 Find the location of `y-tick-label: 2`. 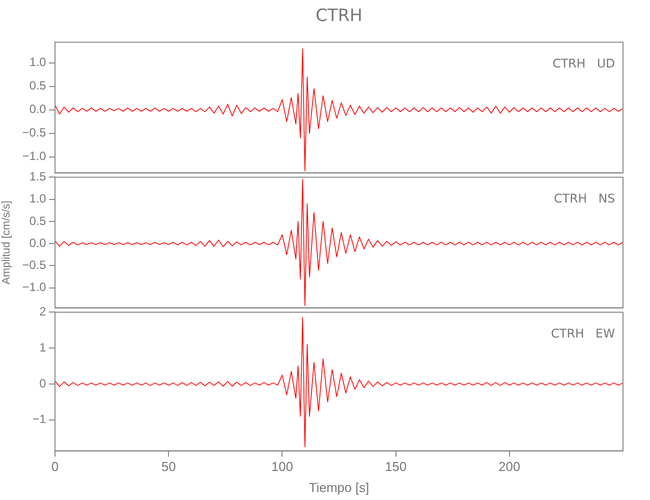

y-tick-label: 2 is located at coordinates (42, 311).